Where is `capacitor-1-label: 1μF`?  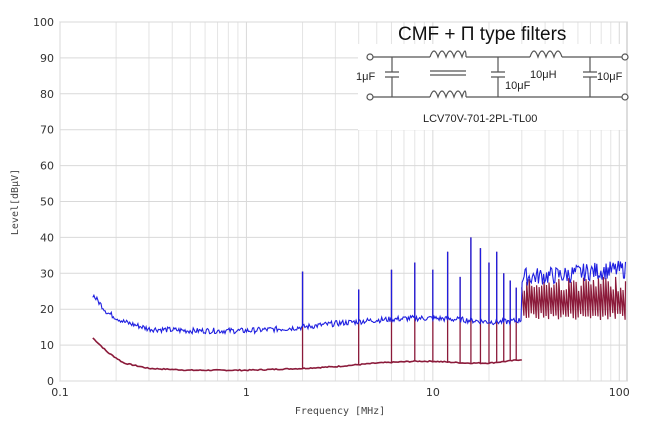 capacitor-1-label: 1μF is located at coordinates (365, 77).